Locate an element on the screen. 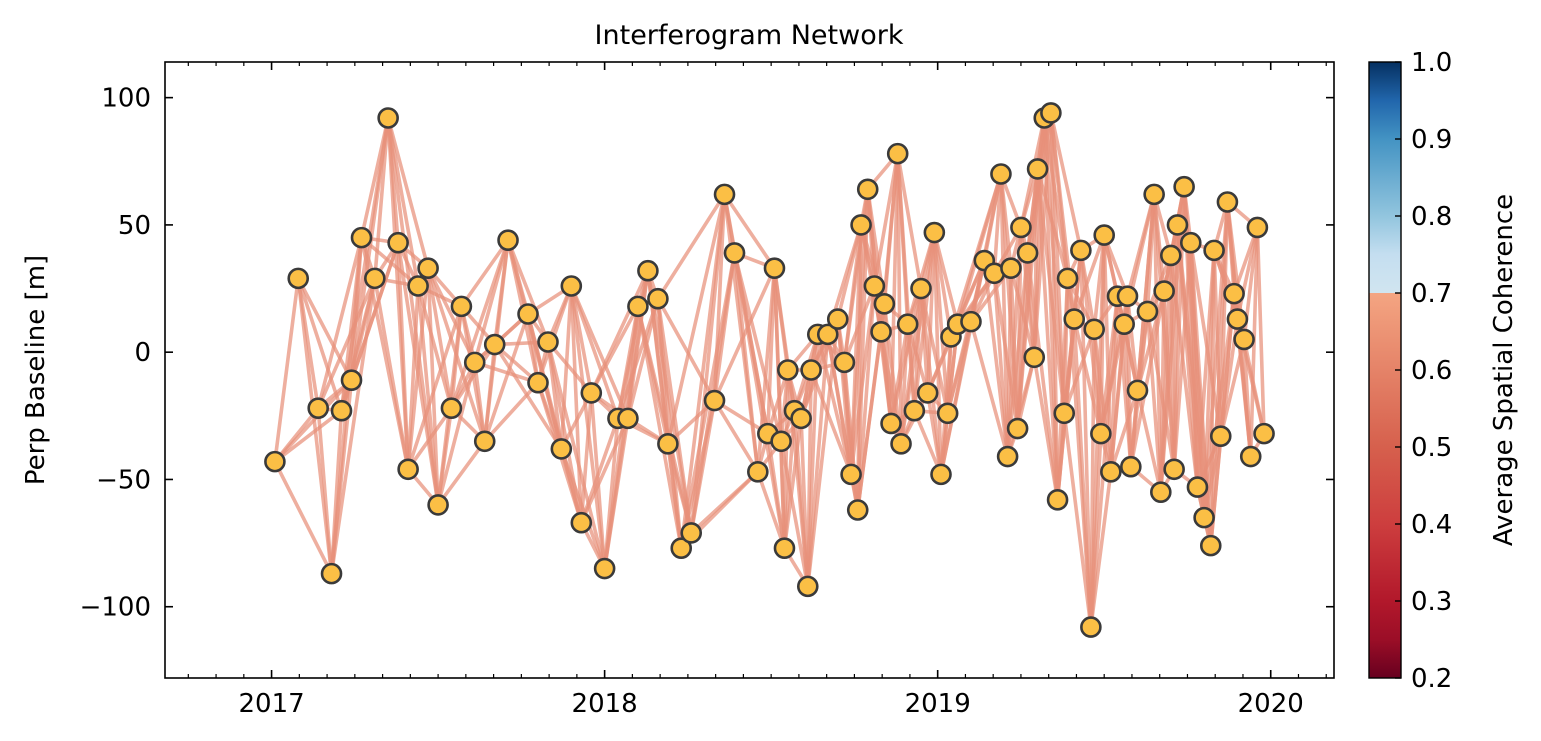 This screenshot has height=741, width=1541. colorbar-tick-label: 0.3 is located at coordinates (1431, 602).